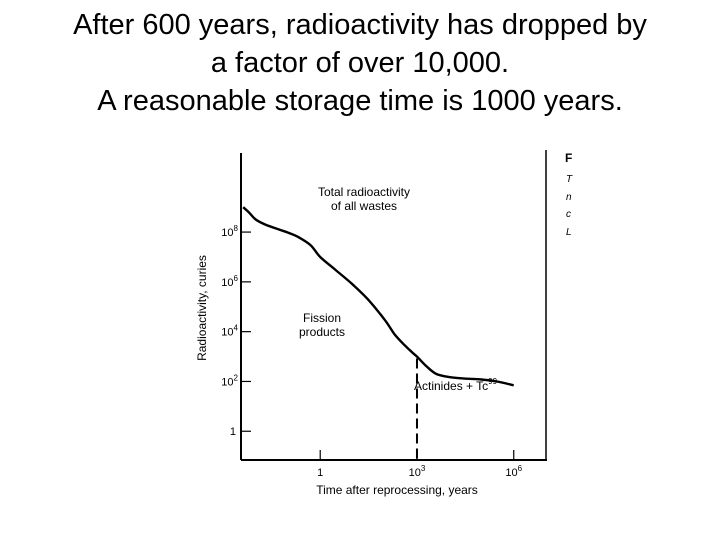 The height and width of the screenshot is (540, 720). What do you see at coordinates (320, 473) in the screenshot?
I see `x-tick-label: 1` at bounding box center [320, 473].